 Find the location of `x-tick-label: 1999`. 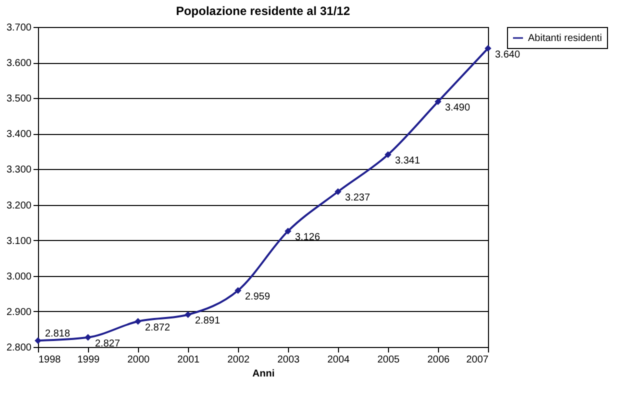

x-tick-label: 1999 is located at coordinates (88, 360).